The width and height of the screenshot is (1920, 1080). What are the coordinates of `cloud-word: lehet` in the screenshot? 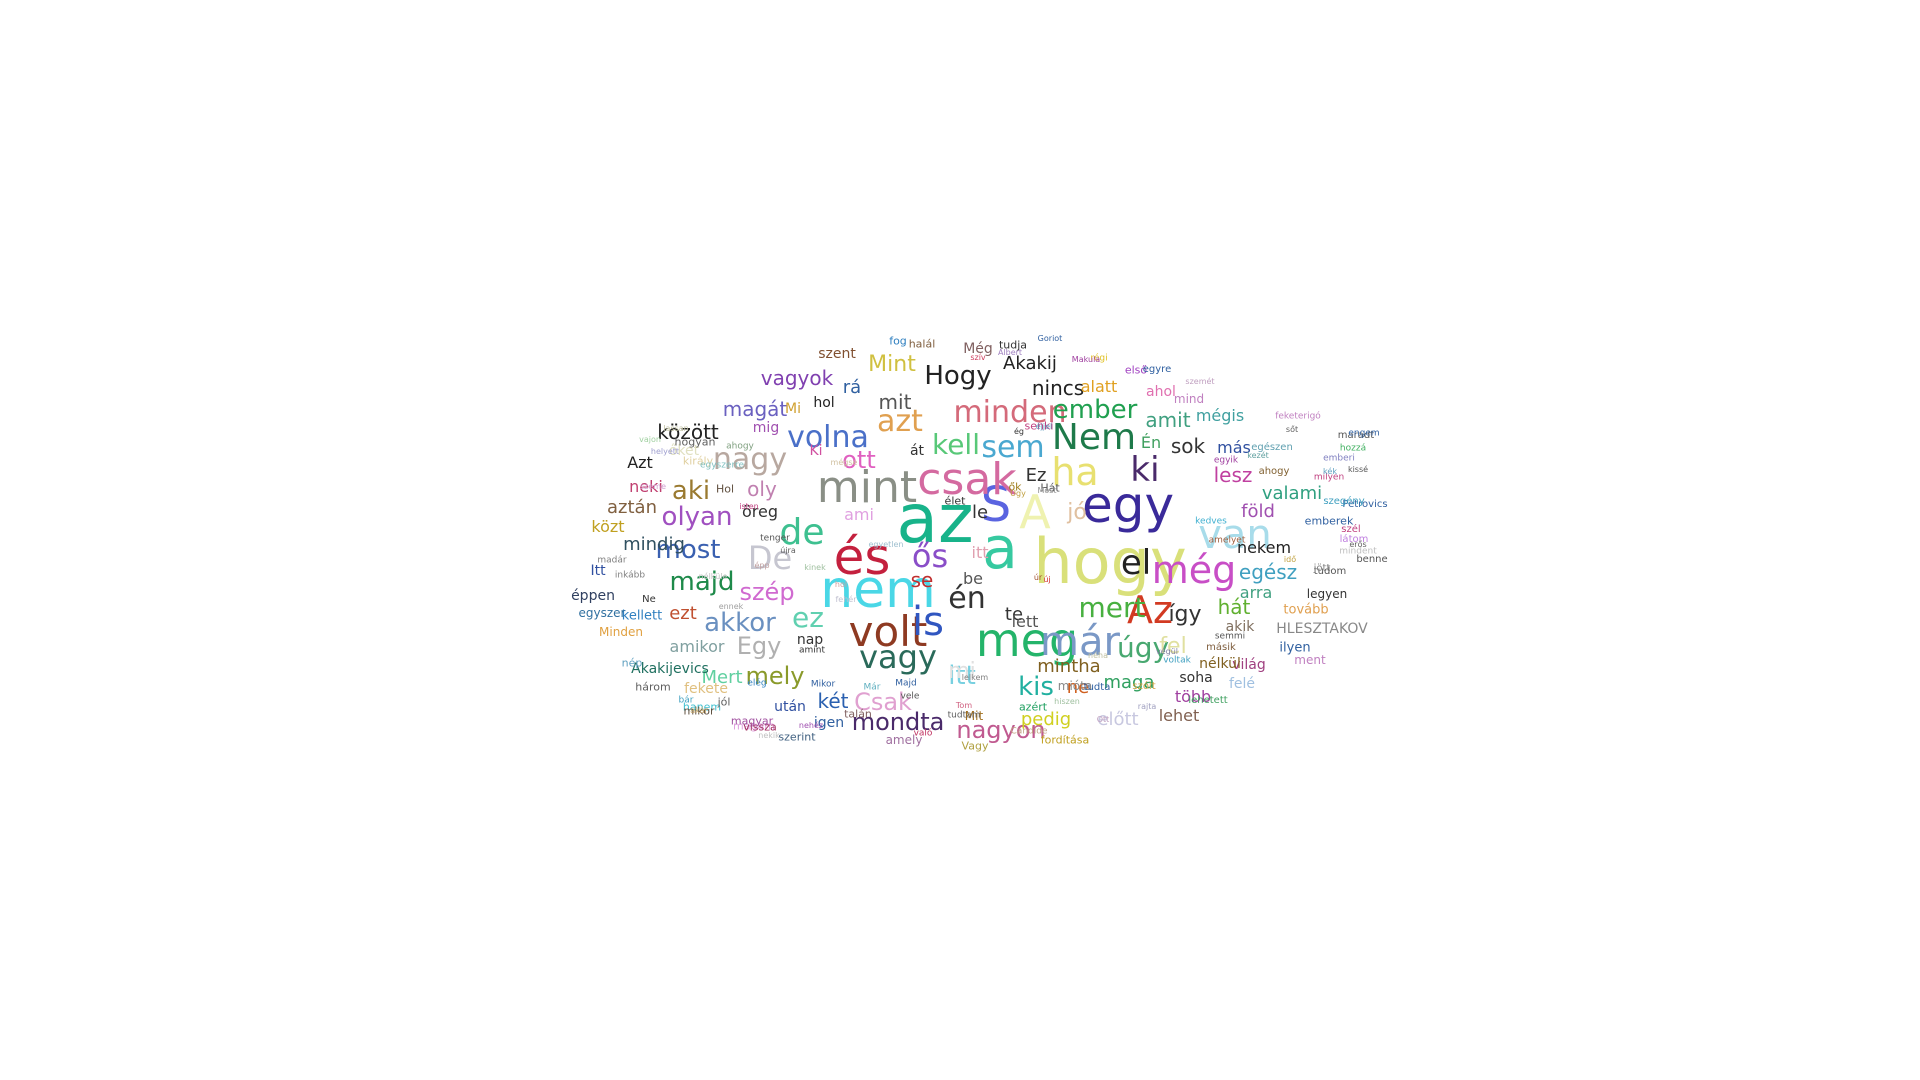 It's located at (1179, 715).